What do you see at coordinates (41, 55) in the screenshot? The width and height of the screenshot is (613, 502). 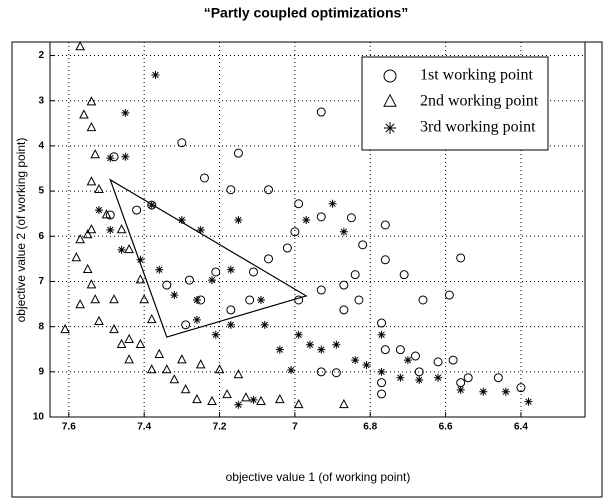 I see `y-tick-label: 2` at bounding box center [41, 55].